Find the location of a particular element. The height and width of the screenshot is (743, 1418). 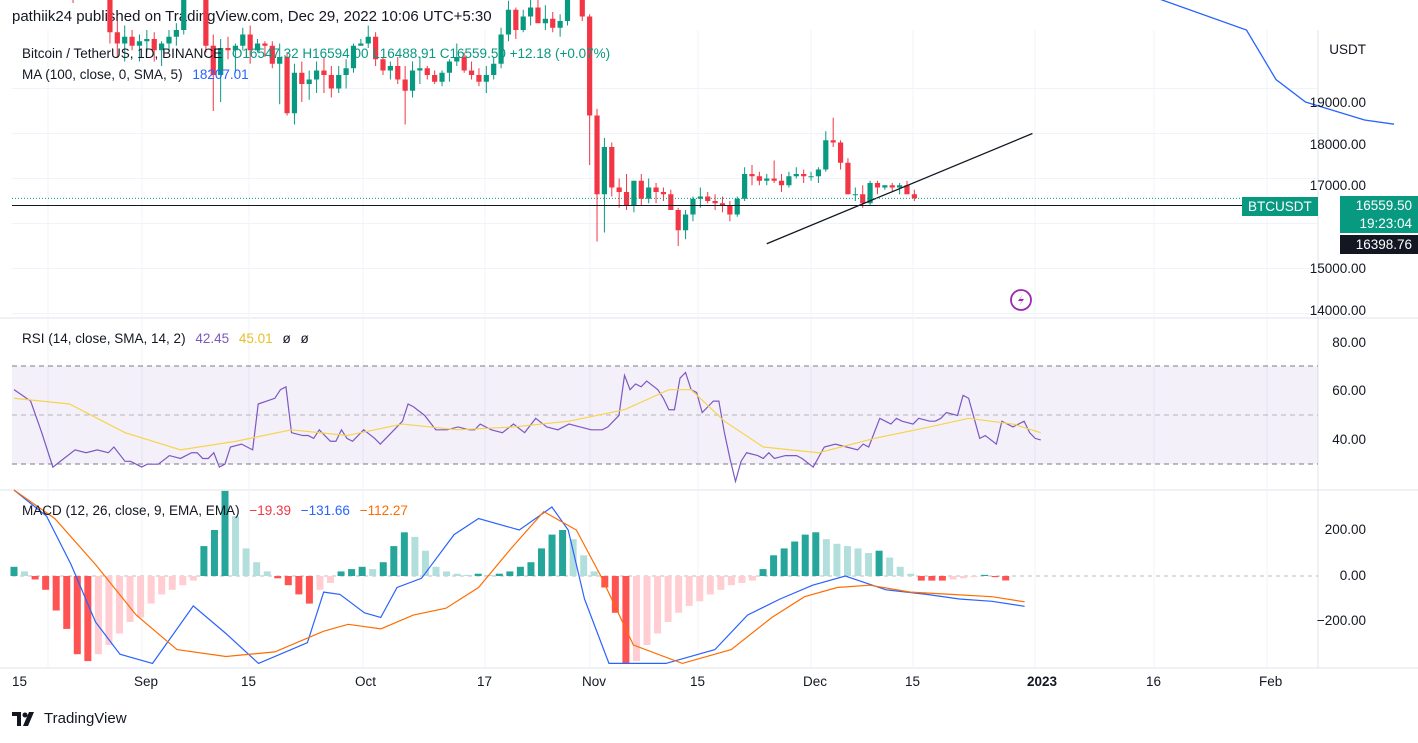

rsi-ext-1: ø is located at coordinates (286, 338).